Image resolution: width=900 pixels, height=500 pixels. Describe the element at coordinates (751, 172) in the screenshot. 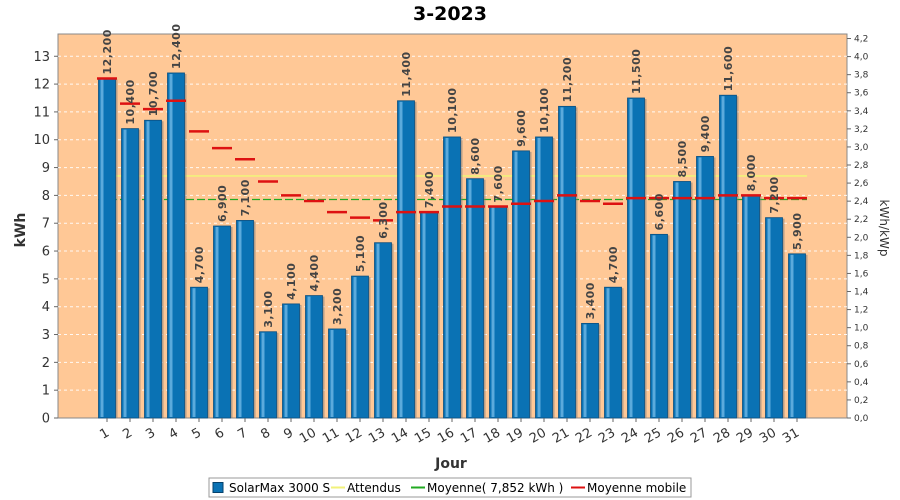

I see `value-label-day-29: 8,000` at that location.